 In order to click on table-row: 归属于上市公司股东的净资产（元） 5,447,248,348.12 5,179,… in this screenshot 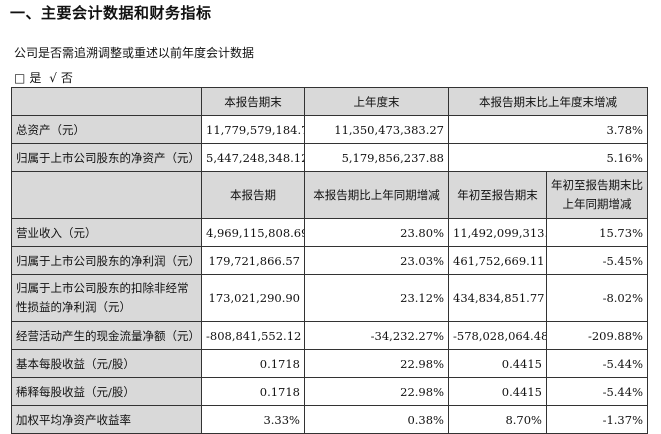, I will do `click(329, 157)`.